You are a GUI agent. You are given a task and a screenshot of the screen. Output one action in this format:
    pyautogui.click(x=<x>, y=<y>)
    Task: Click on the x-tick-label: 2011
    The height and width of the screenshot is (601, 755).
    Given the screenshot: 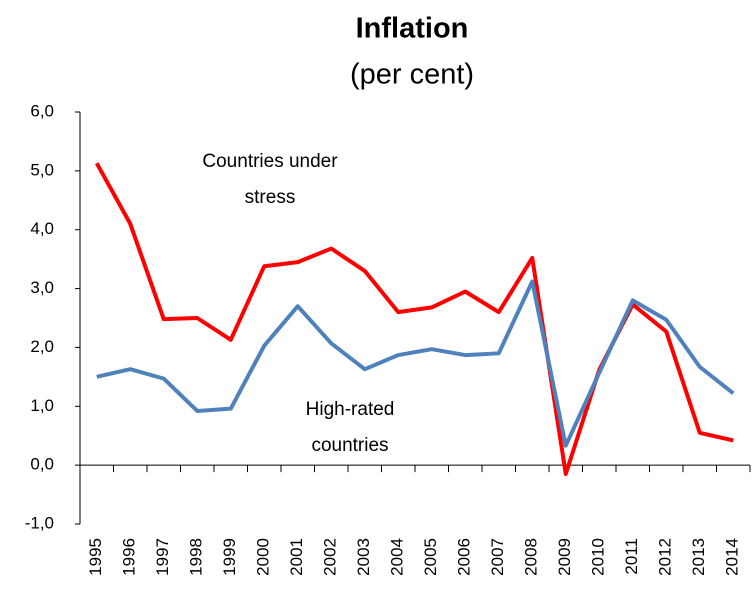 What is the action you would take?
    pyautogui.click(x=631, y=556)
    